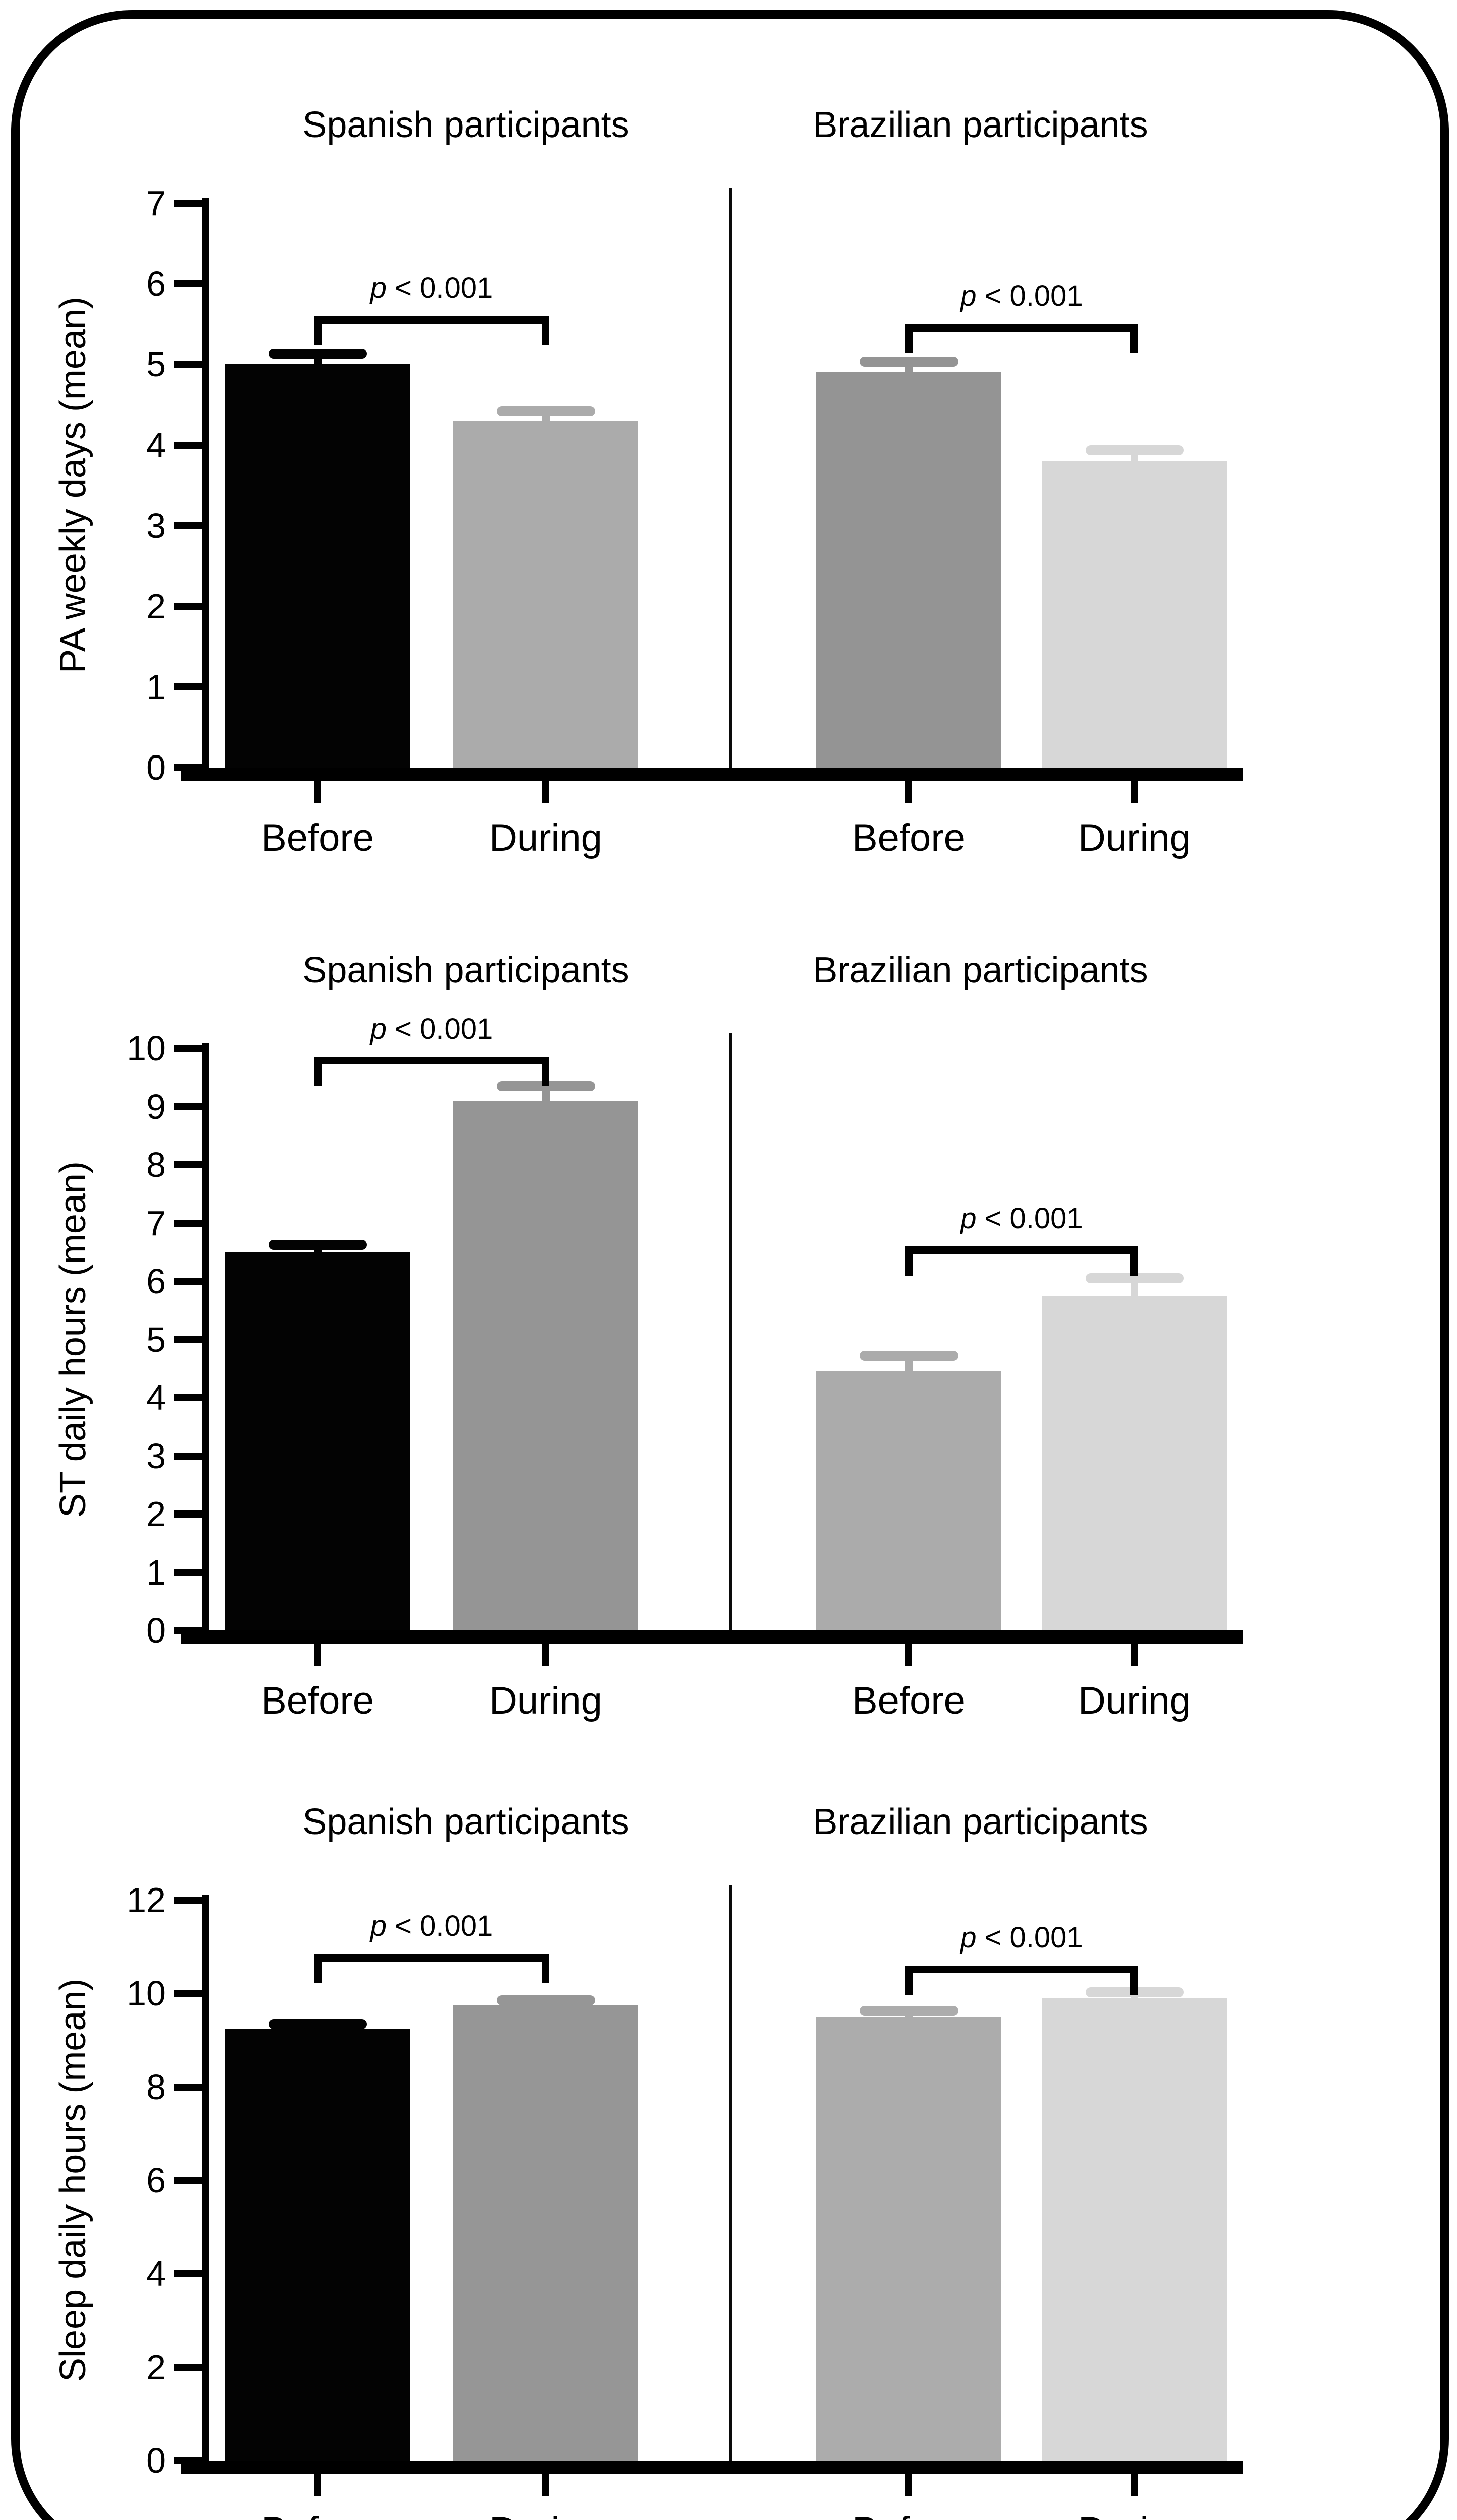 This screenshot has height=2520, width=1457. I want to click on x-axis-line, so click(712, 774).